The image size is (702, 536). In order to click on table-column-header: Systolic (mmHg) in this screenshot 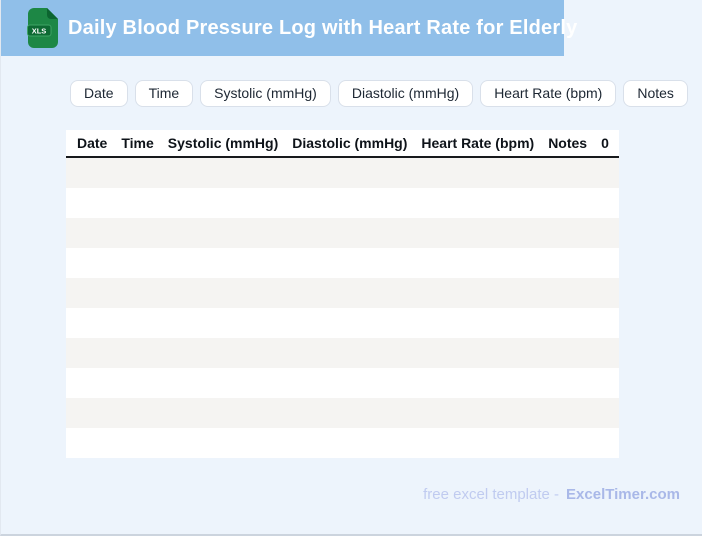, I will do `click(223, 143)`.